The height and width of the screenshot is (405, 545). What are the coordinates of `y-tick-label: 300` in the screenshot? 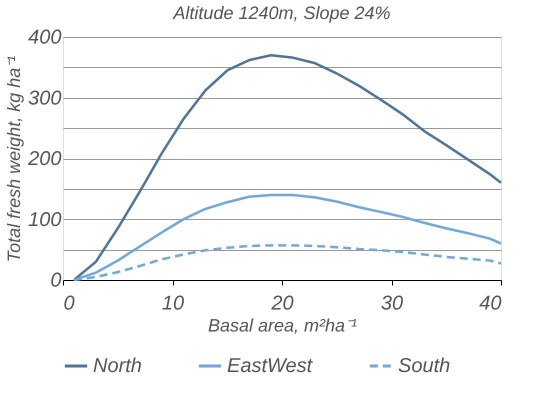 It's located at (45, 98).